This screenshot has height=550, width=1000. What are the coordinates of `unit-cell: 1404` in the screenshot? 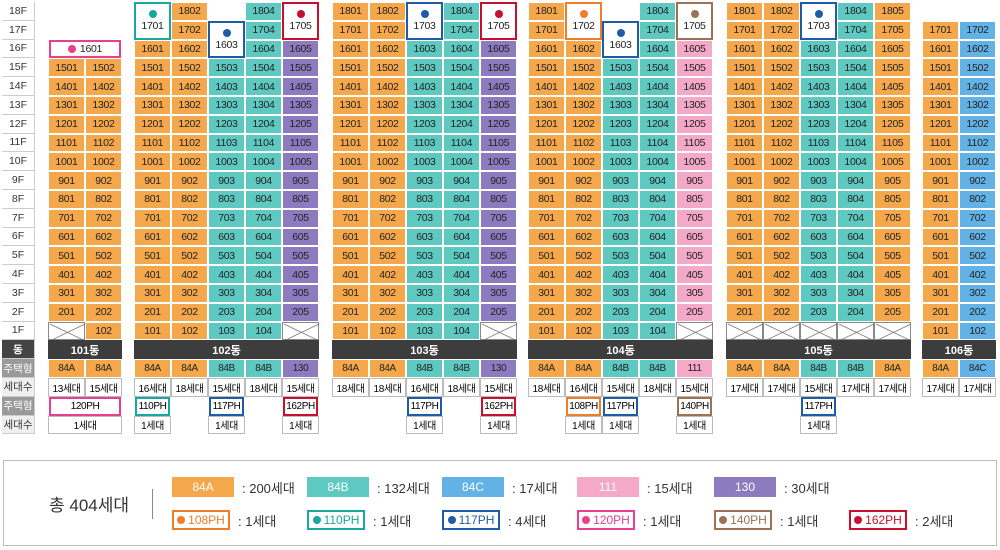 It's located at (263, 86).